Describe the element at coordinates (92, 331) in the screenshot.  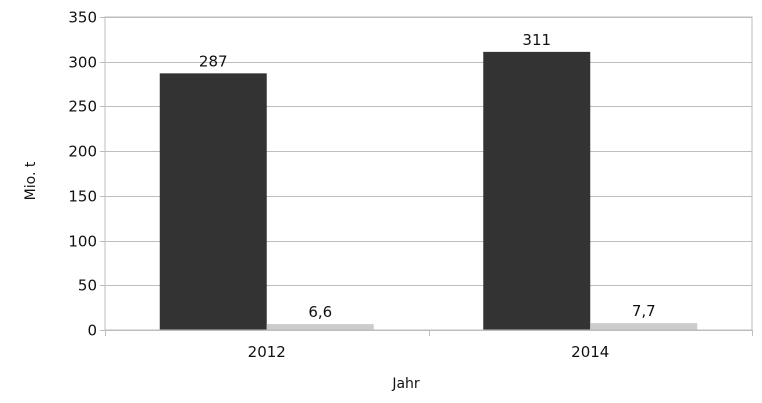
I see `y-tick-label: 0` at that location.